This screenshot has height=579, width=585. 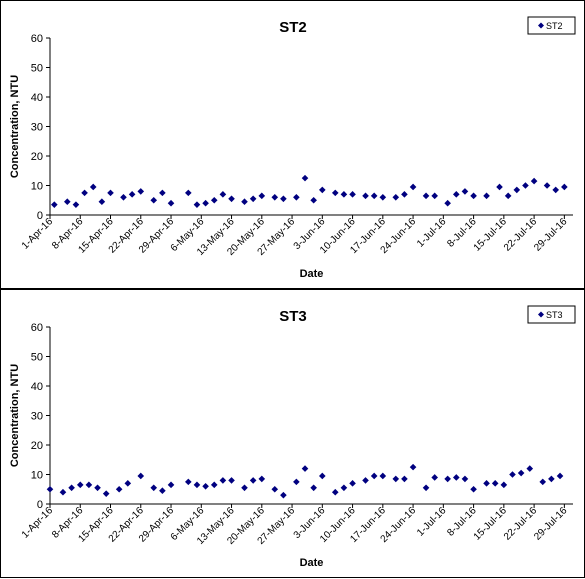 I want to click on legend-label: ST3, so click(x=554, y=315).